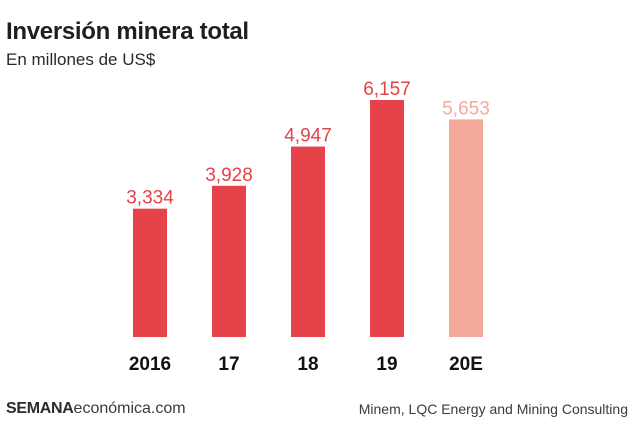  Describe the element at coordinates (150, 198) in the screenshot. I see `data-label-2016: 3,334` at that location.